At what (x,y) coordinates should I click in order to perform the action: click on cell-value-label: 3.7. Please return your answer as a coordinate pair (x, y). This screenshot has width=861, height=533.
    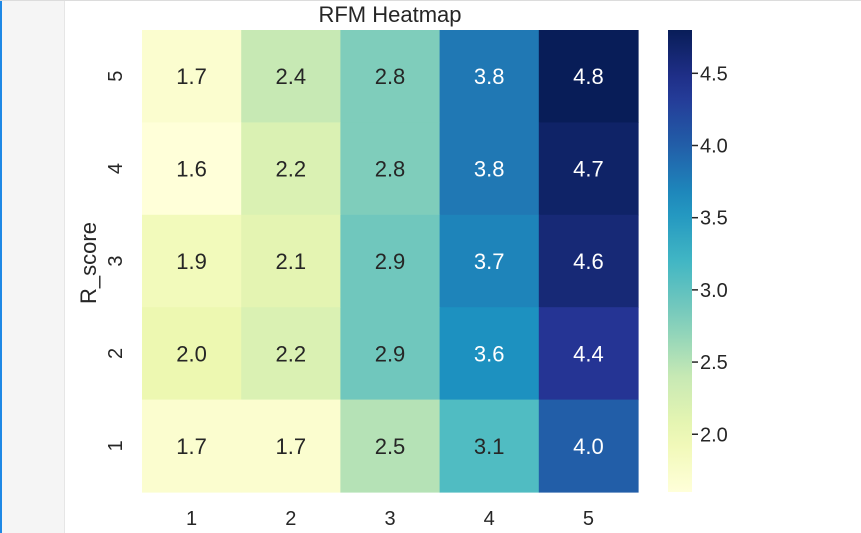
    Looking at the image, I should click on (489, 261).